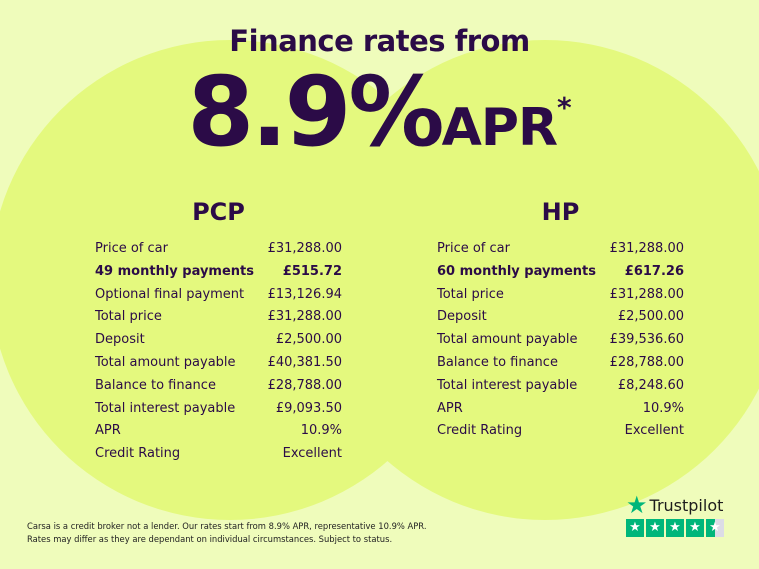  I want to click on trustpilot-star-icon: ★, so click(637, 505).